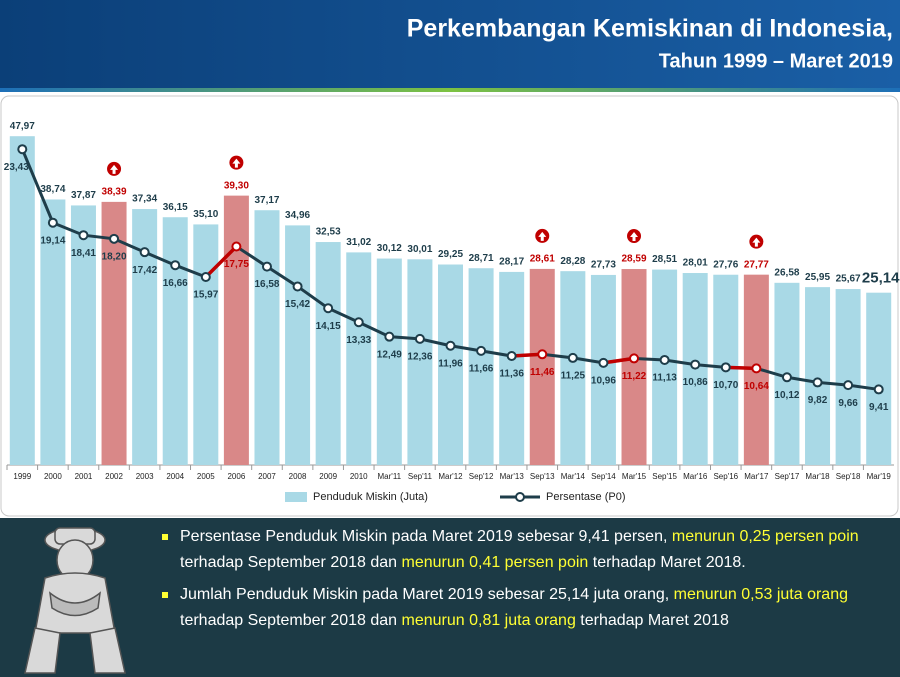 This screenshot has width=900, height=677. What do you see at coordinates (390, 476) in the screenshot?
I see `x-tick-label: Mar'11` at bounding box center [390, 476].